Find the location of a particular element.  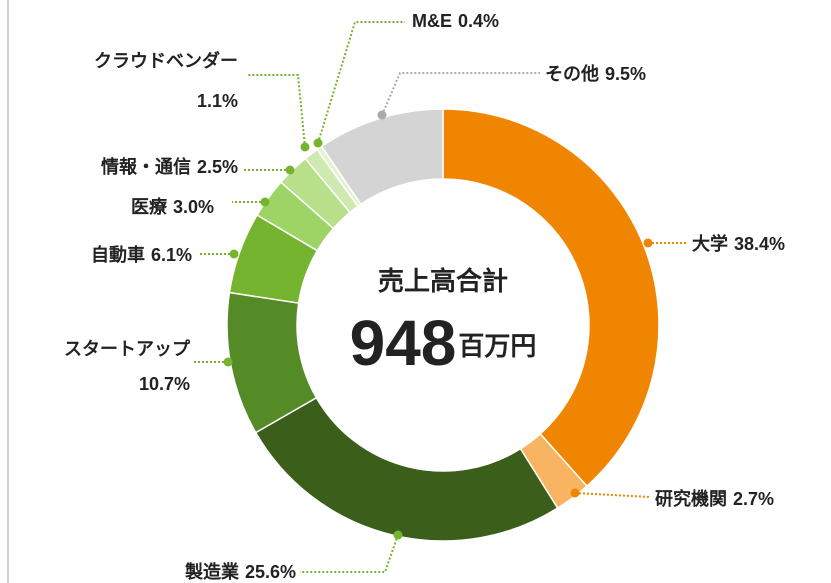

label: 情報・通信 2.5% is located at coordinates (169, 166).